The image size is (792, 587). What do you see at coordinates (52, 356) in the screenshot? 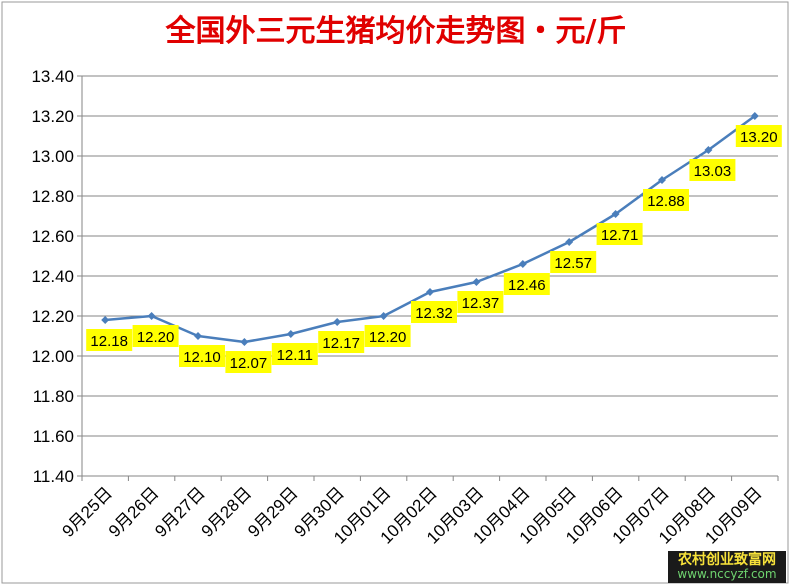
I see `y-tick-label: 12.00` at bounding box center [52, 356].